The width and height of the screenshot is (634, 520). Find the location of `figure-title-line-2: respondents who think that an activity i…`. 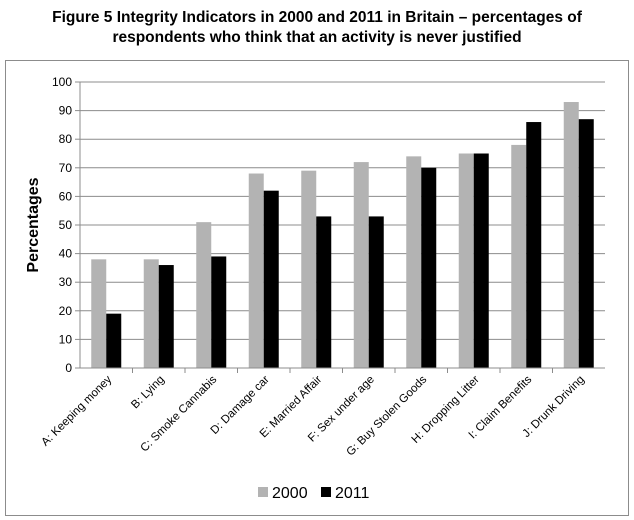

figure-title-line-2: respondents who think that an activity i… is located at coordinates (317, 37).